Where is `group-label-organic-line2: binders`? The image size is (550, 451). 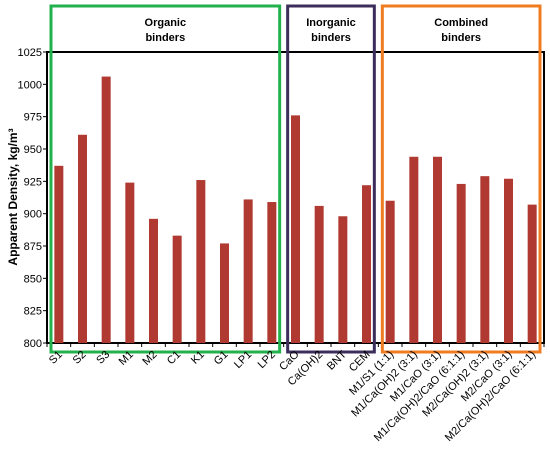 group-label-organic-line2: binders is located at coordinates (165, 38).